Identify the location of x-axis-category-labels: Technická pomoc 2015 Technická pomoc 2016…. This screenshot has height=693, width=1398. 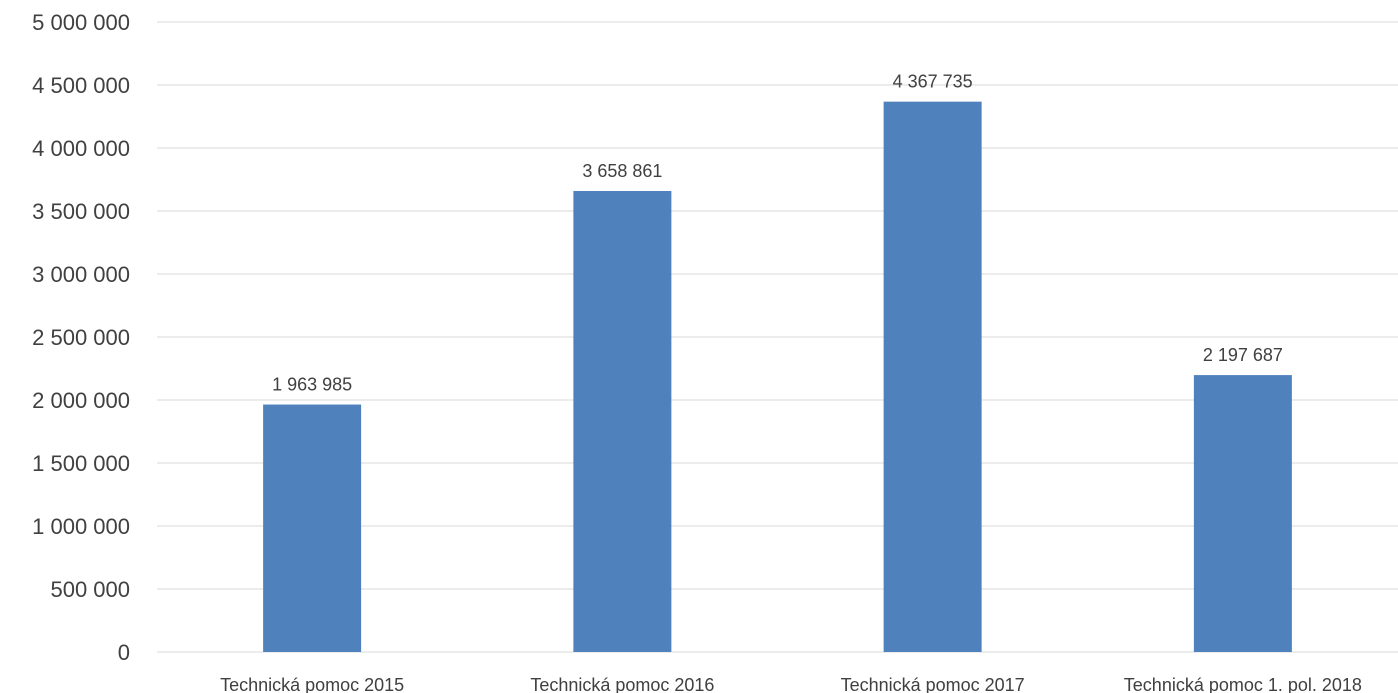
(791, 684).